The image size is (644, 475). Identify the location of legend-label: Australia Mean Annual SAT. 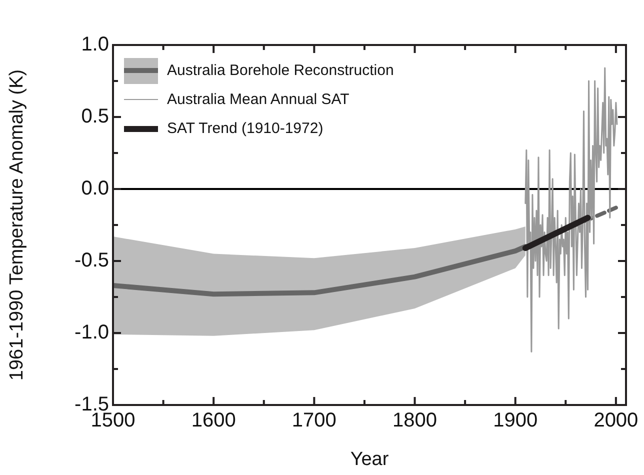
(258, 99).